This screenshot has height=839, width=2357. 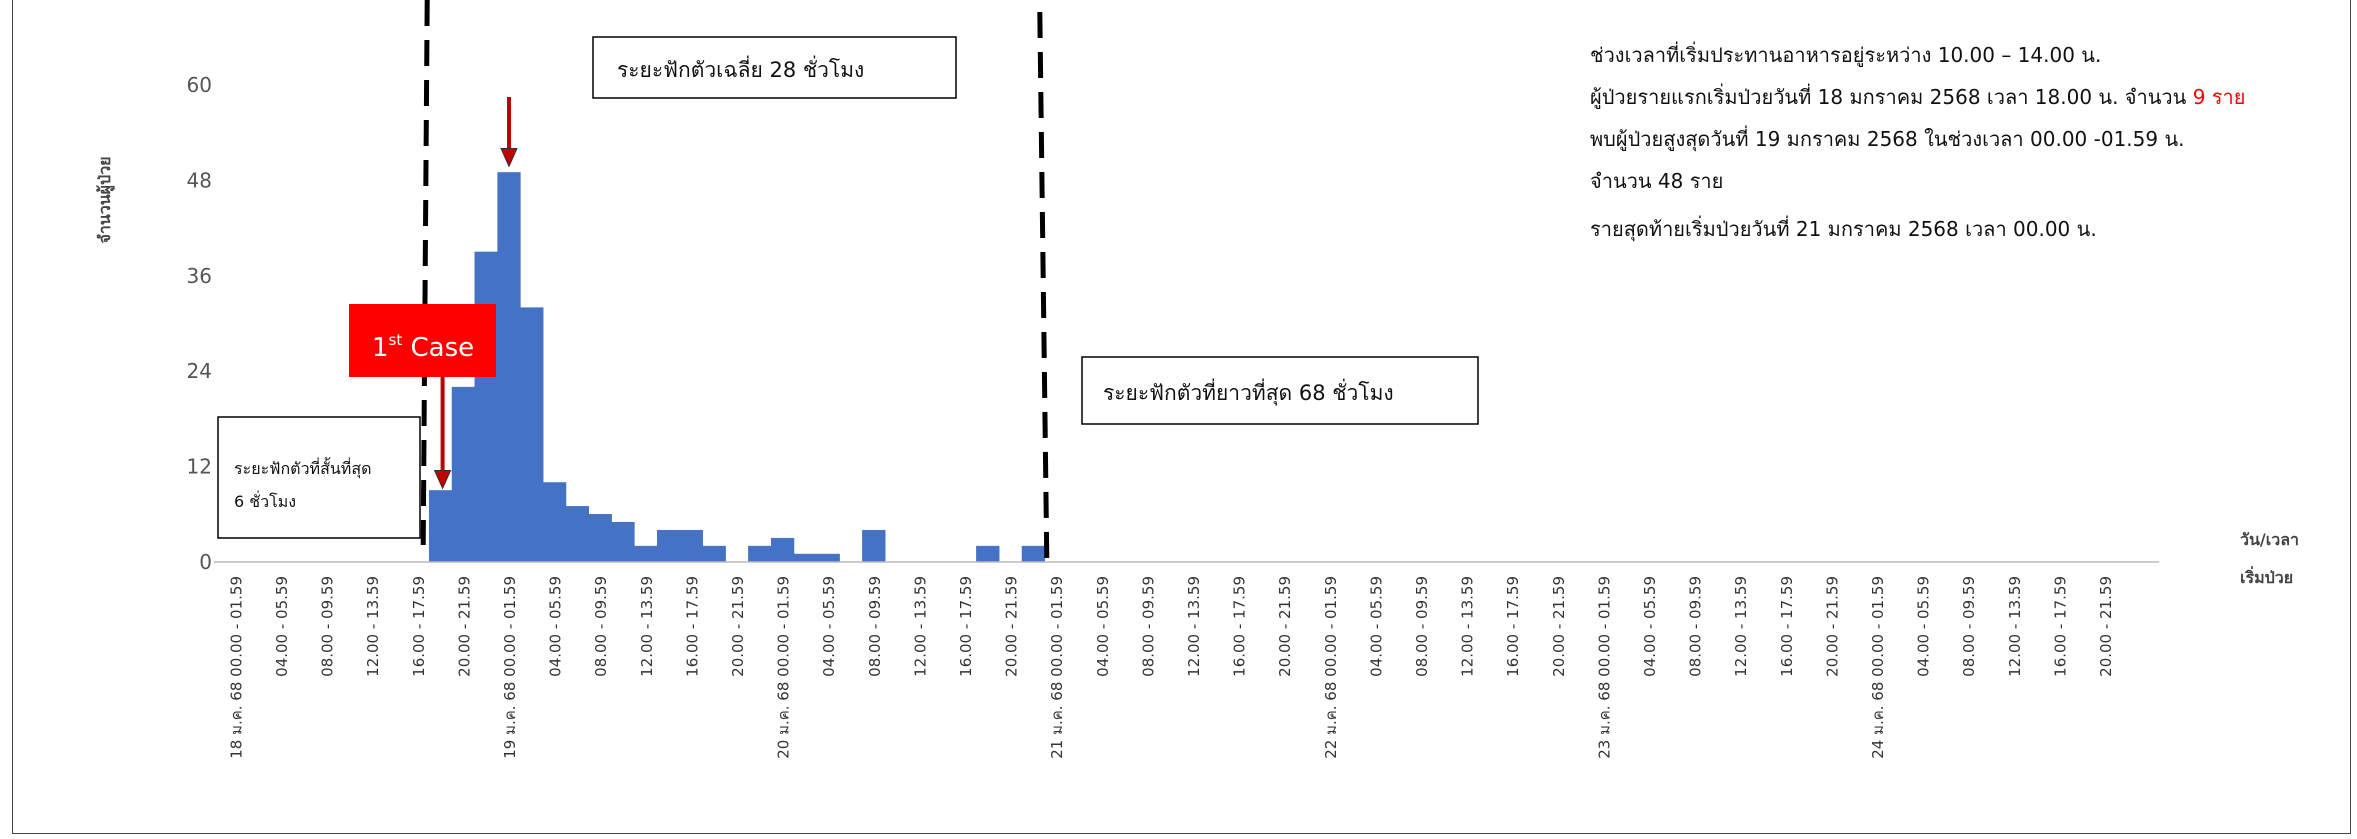 I want to click on y-tick-label: 36, so click(x=199, y=276).